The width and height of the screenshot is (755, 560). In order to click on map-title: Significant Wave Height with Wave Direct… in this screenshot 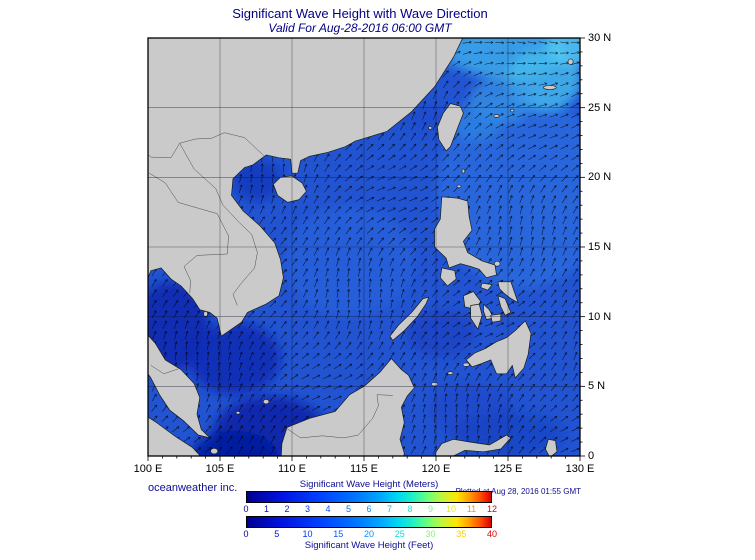, I will do `click(360, 13)`.